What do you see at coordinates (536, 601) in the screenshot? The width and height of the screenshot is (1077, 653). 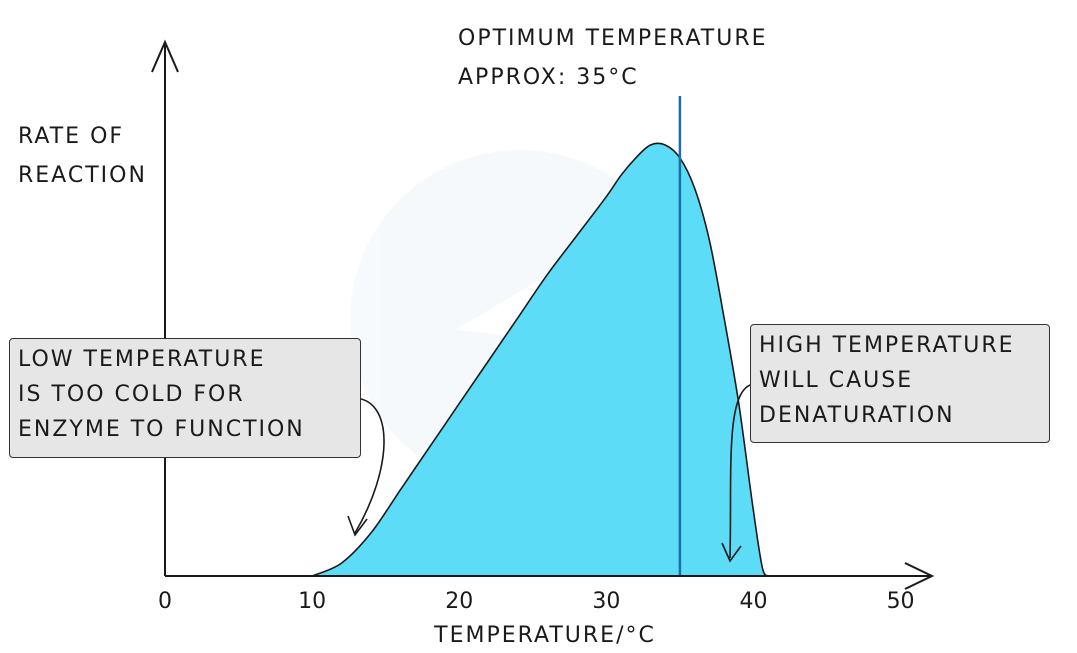 I see `x-tick-labels: 0 10 20 30 40 50` at bounding box center [536, 601].